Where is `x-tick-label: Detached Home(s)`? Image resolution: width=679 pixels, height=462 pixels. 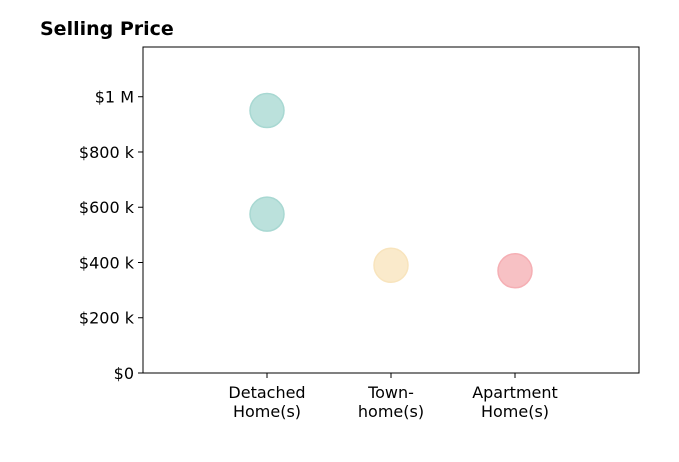
x-tick-label: Detached Home(s) is located at coordinates (266, 402).